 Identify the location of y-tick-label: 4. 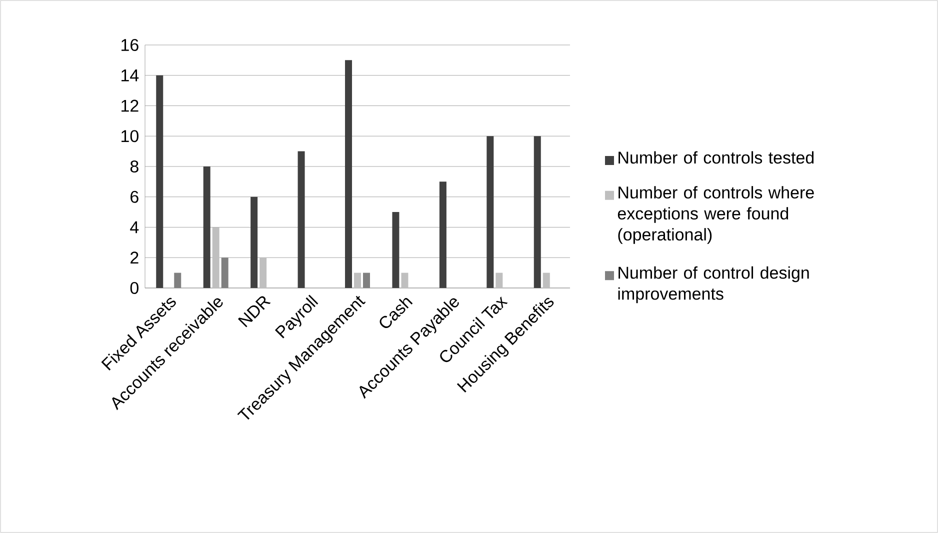
(134, 227).